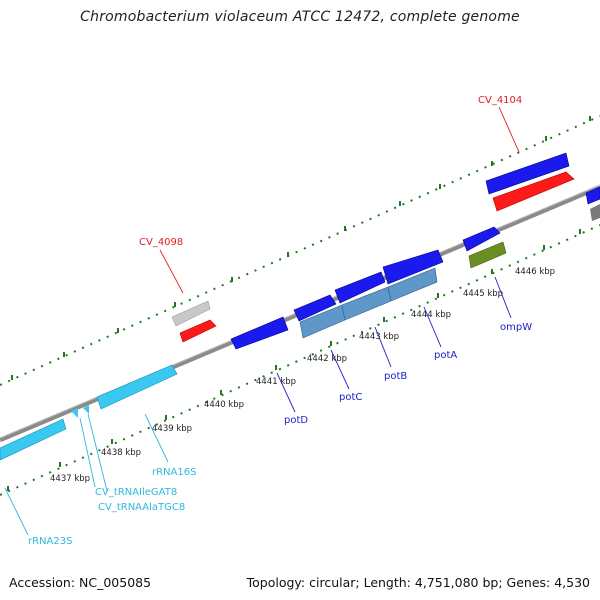 This screenshot has height=600, width=600. What do you see at coordinates (487, 255) in the screenshot?
I see `gene-ompW` at bounding box center [487, 255].